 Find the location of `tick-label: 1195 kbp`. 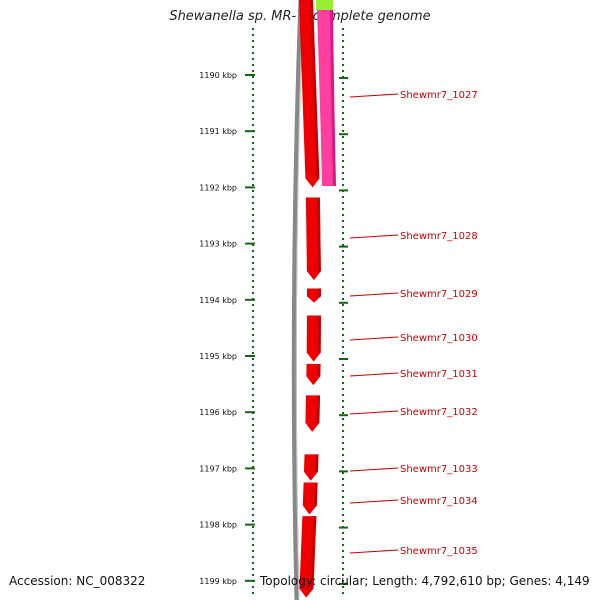

tick-label: 1195 kbp is located at coordinates (218, 356).